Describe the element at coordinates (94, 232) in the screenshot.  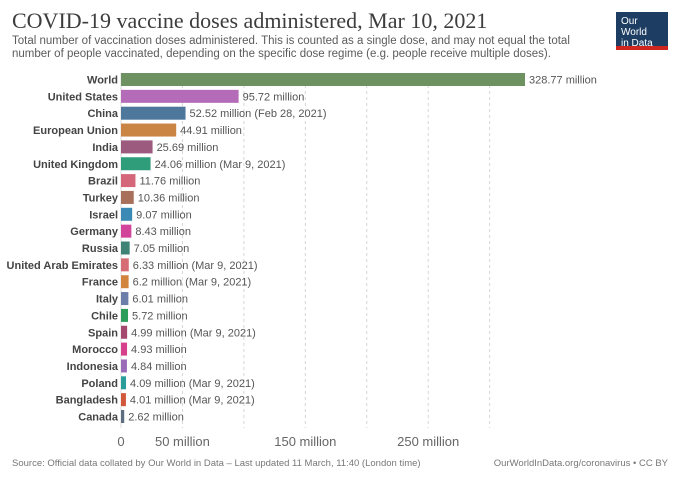
I see `category-label-9: Germany` at that location.